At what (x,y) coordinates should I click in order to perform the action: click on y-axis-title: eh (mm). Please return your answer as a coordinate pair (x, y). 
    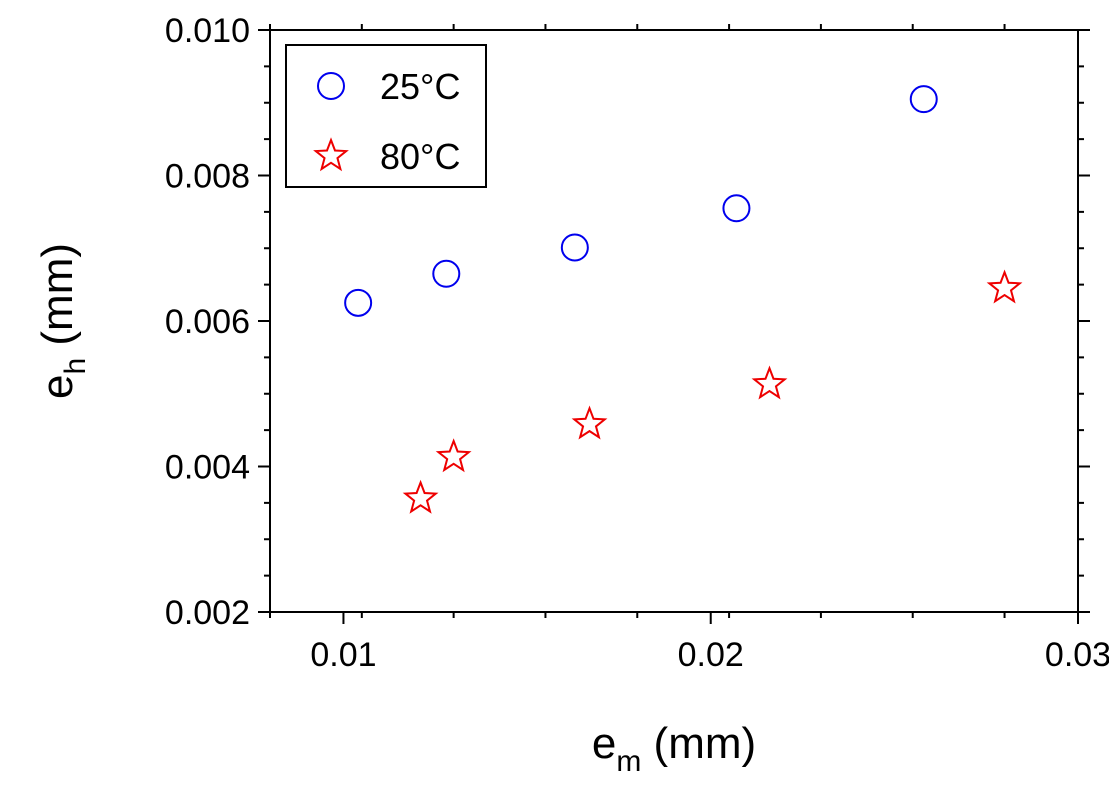
    Looking at the image, I should click on (62, 321).